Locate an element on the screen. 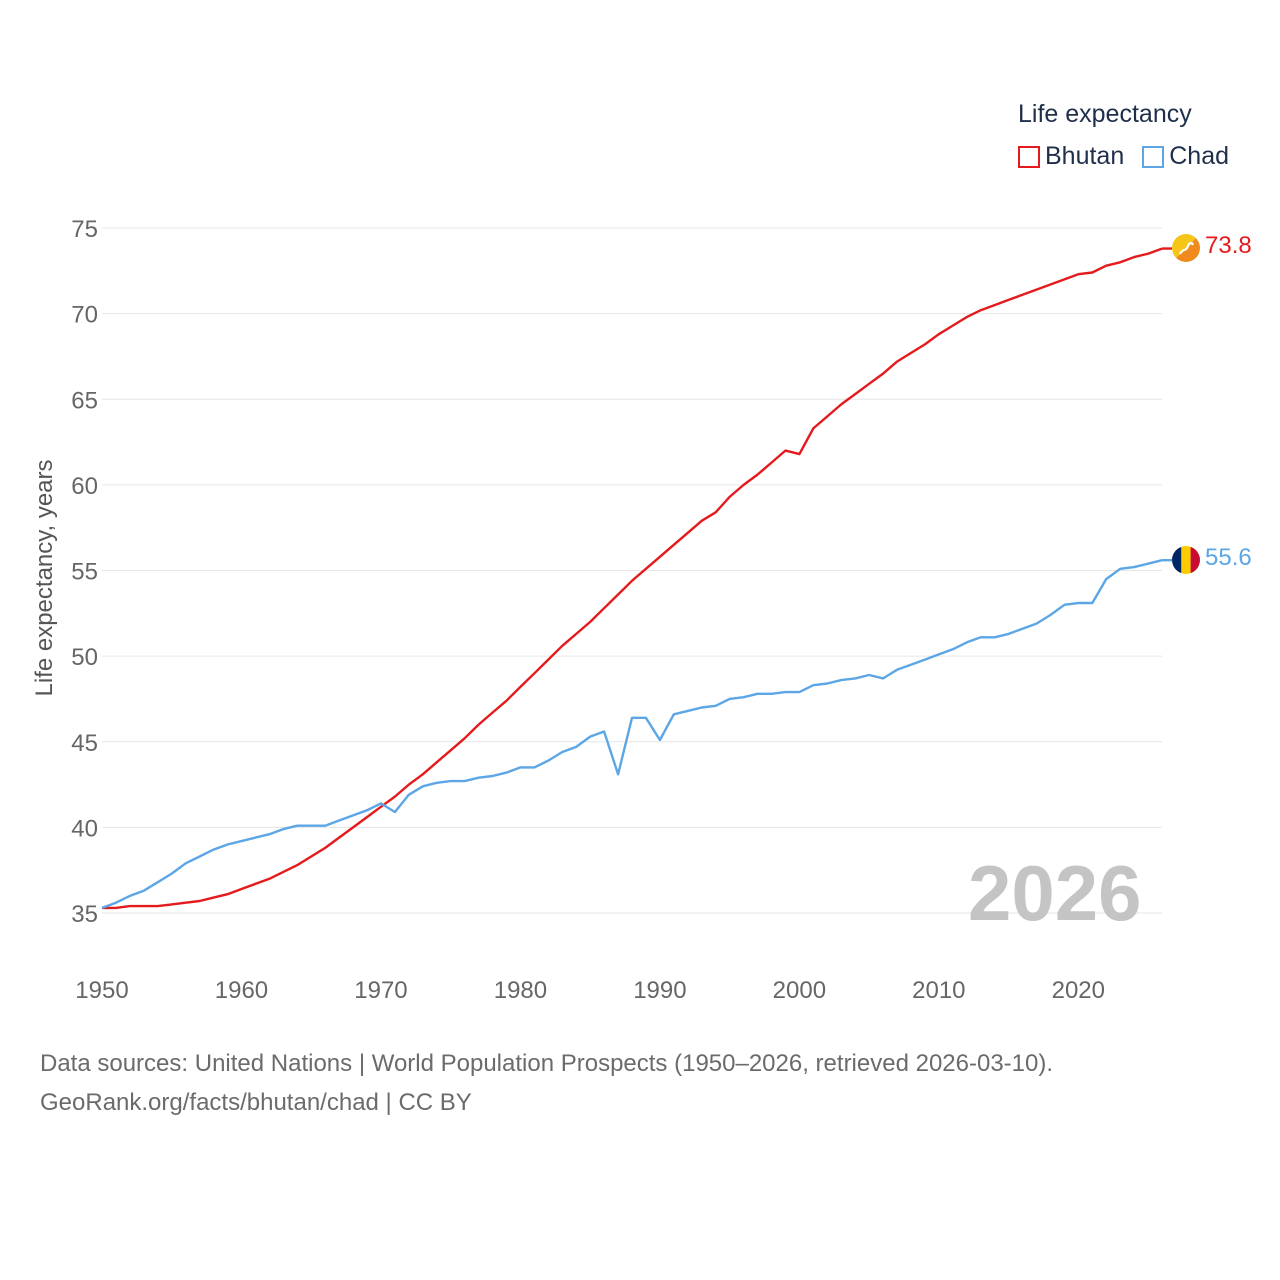 The height and width of the screenshot is (1280, 1280). legend-title: Life expectancy is located at coordinates (1105, 114).